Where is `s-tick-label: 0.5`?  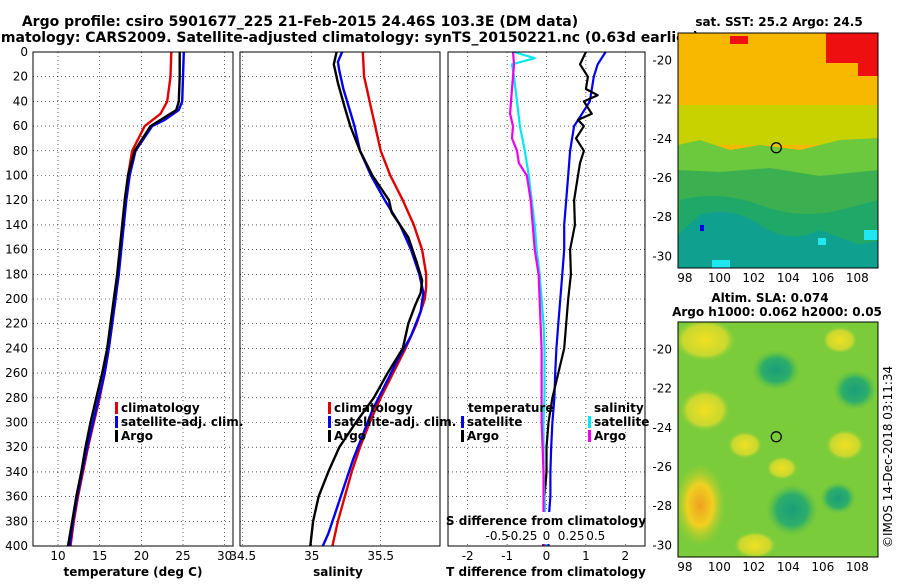
s-tick-label: 0.5 is located at coordinates (595, 536).